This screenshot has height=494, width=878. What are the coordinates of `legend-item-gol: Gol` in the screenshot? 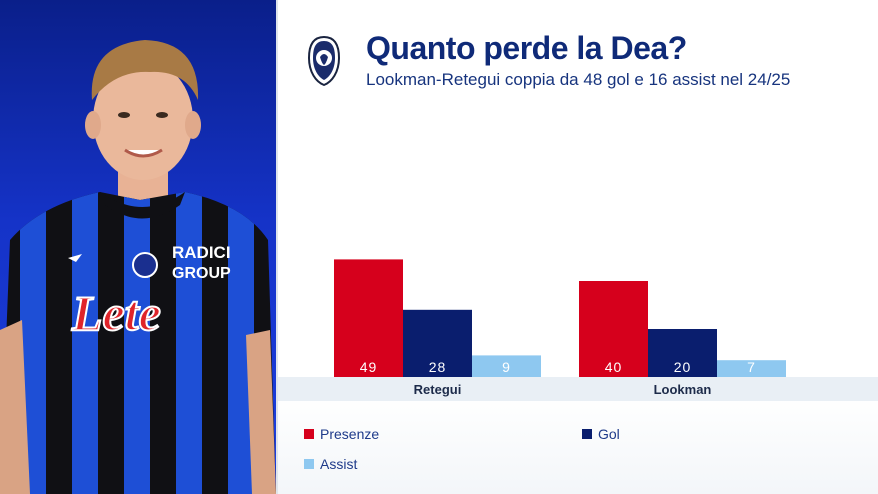 It's located at (601, 434).